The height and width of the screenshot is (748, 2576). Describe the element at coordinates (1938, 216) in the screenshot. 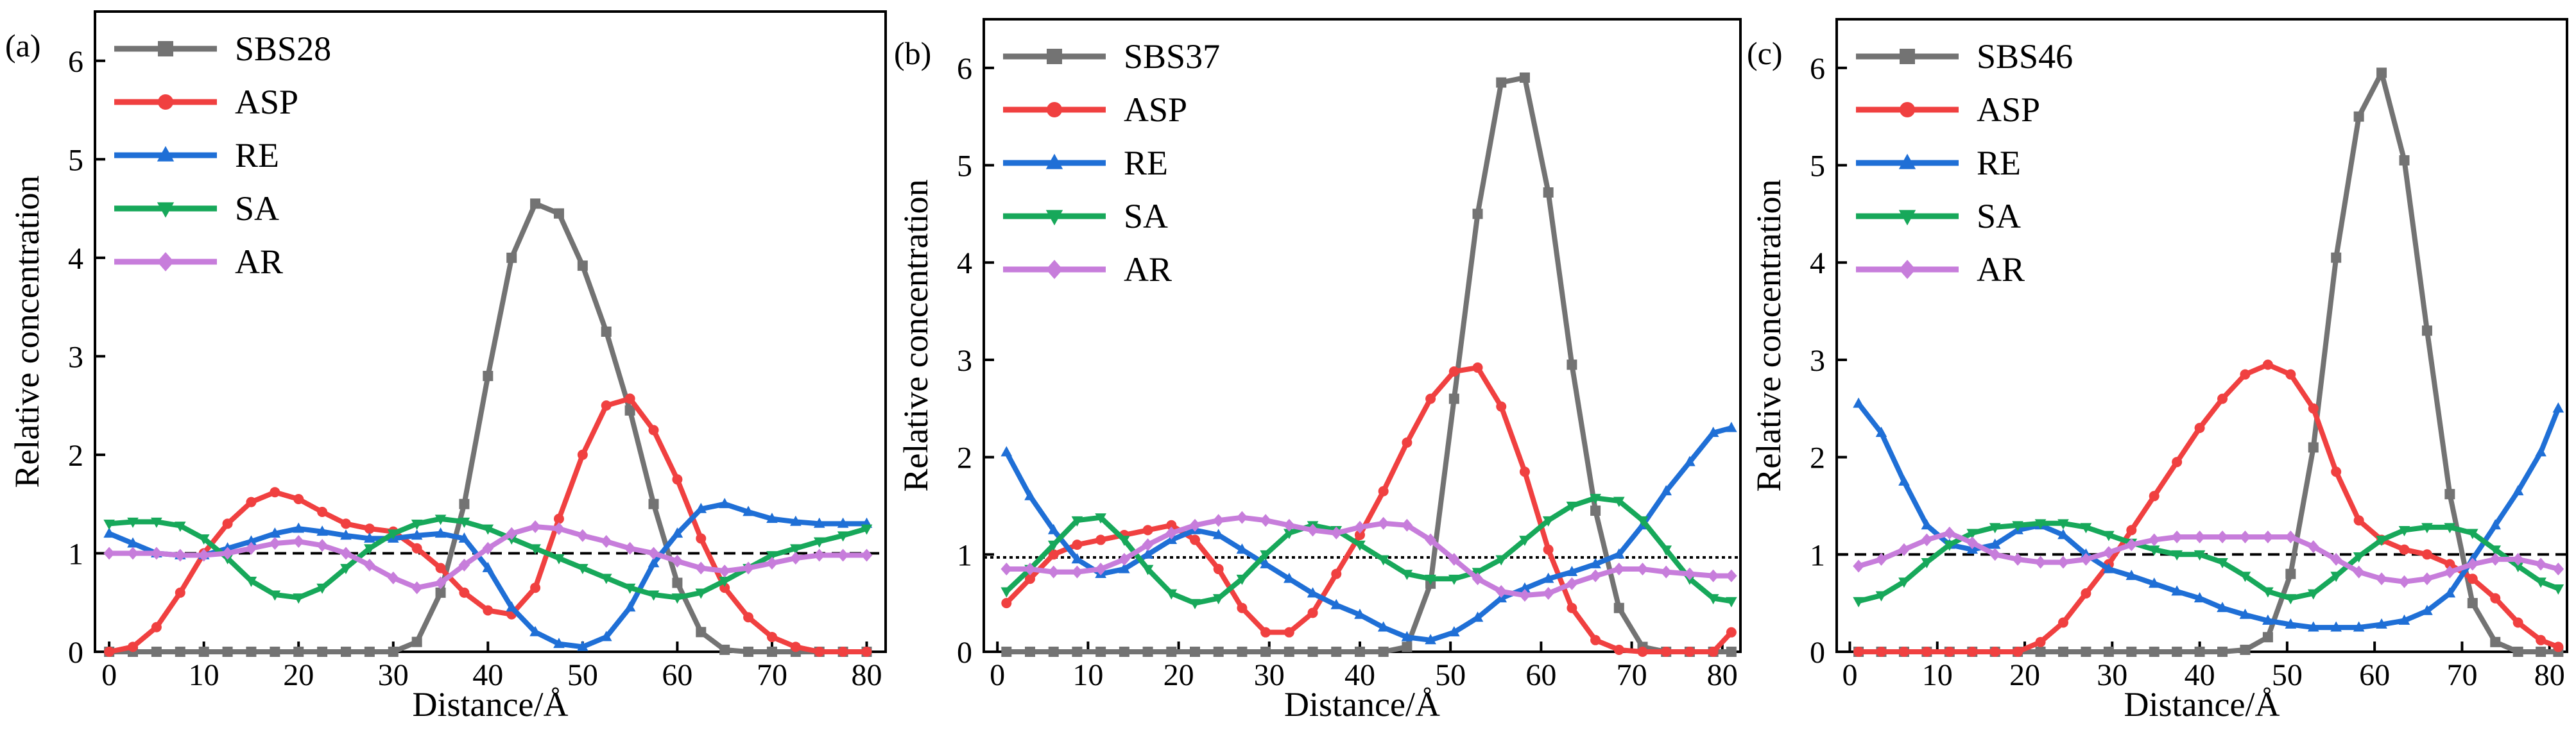

I see `legend-item-sa: SA` at that location.